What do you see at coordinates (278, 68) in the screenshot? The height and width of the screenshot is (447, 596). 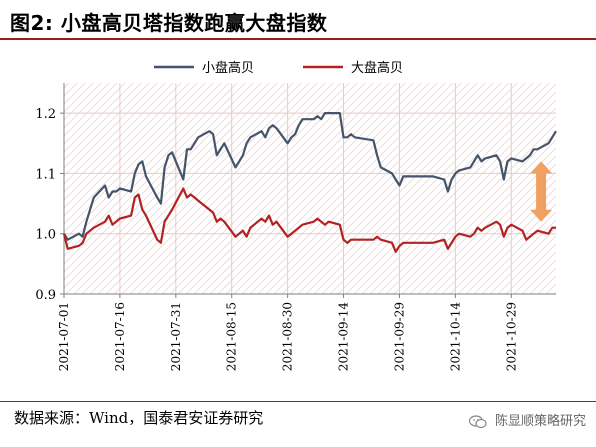 I see `chart-legend: 小盘高贝 大盘高贝` at bounding box center [278, 68].